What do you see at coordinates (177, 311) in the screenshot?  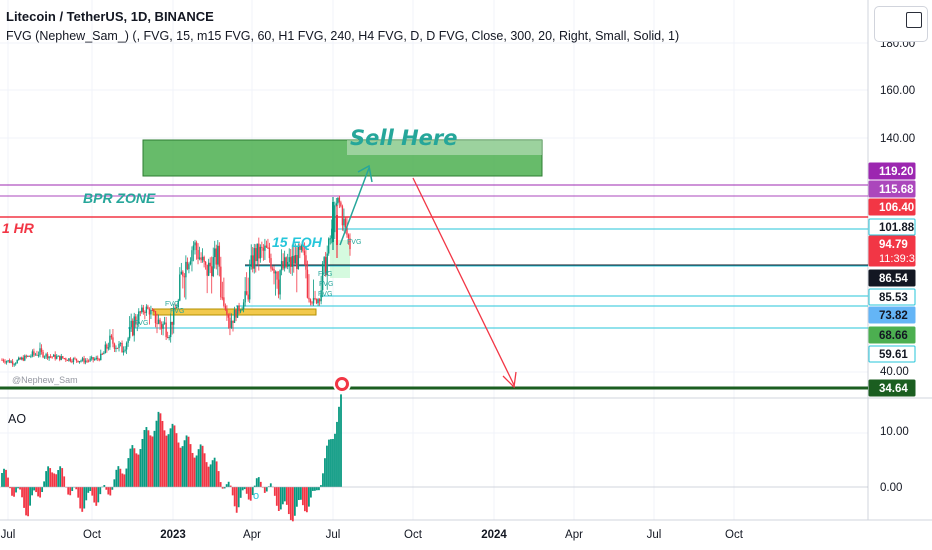 I see `fvg-tag: FVG` at bounding box center [177, 311].